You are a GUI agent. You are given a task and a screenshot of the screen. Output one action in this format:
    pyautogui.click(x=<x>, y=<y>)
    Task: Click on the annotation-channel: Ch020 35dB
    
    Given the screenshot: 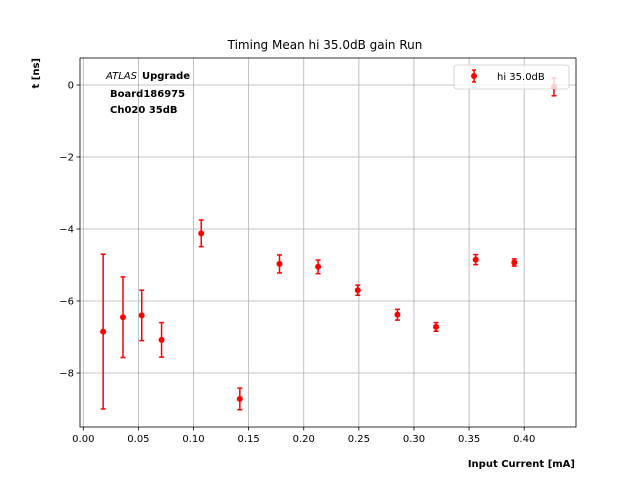 What is the action you would take?
    pyautogui.click(x=144, y=110)
    